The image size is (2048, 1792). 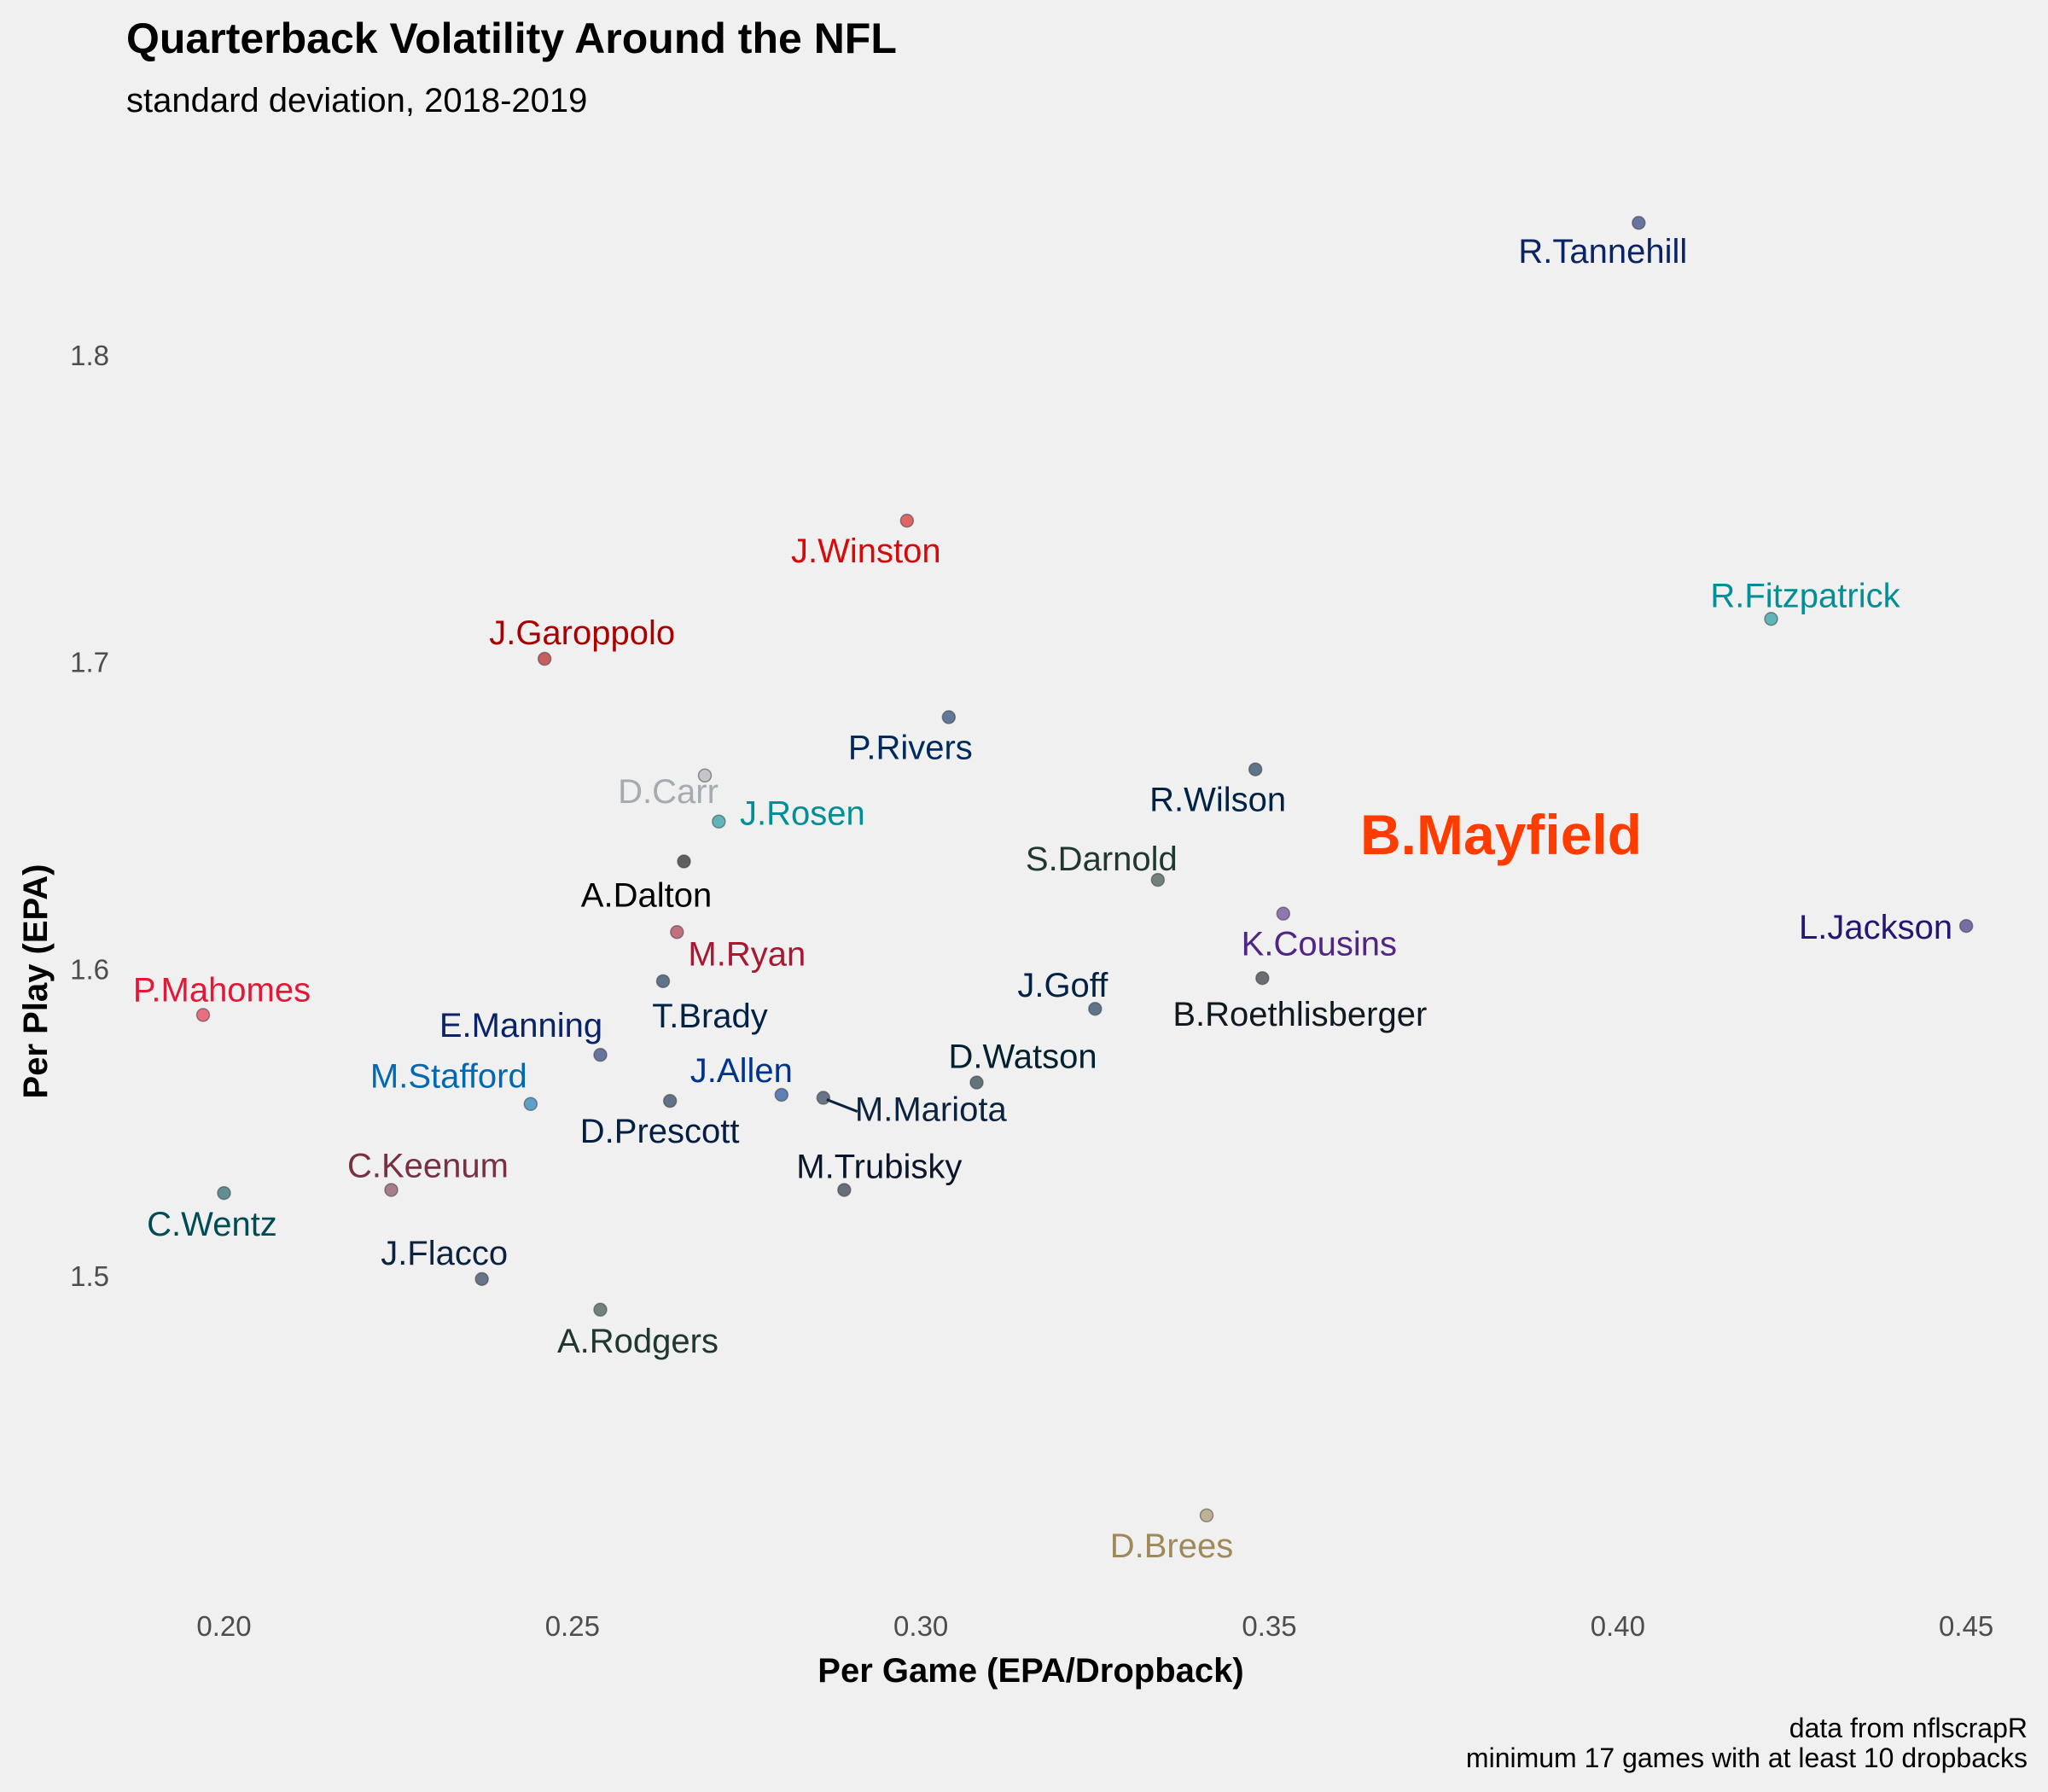 I want to click on point-label: C.Wentz, so click(x=212, y=1224).